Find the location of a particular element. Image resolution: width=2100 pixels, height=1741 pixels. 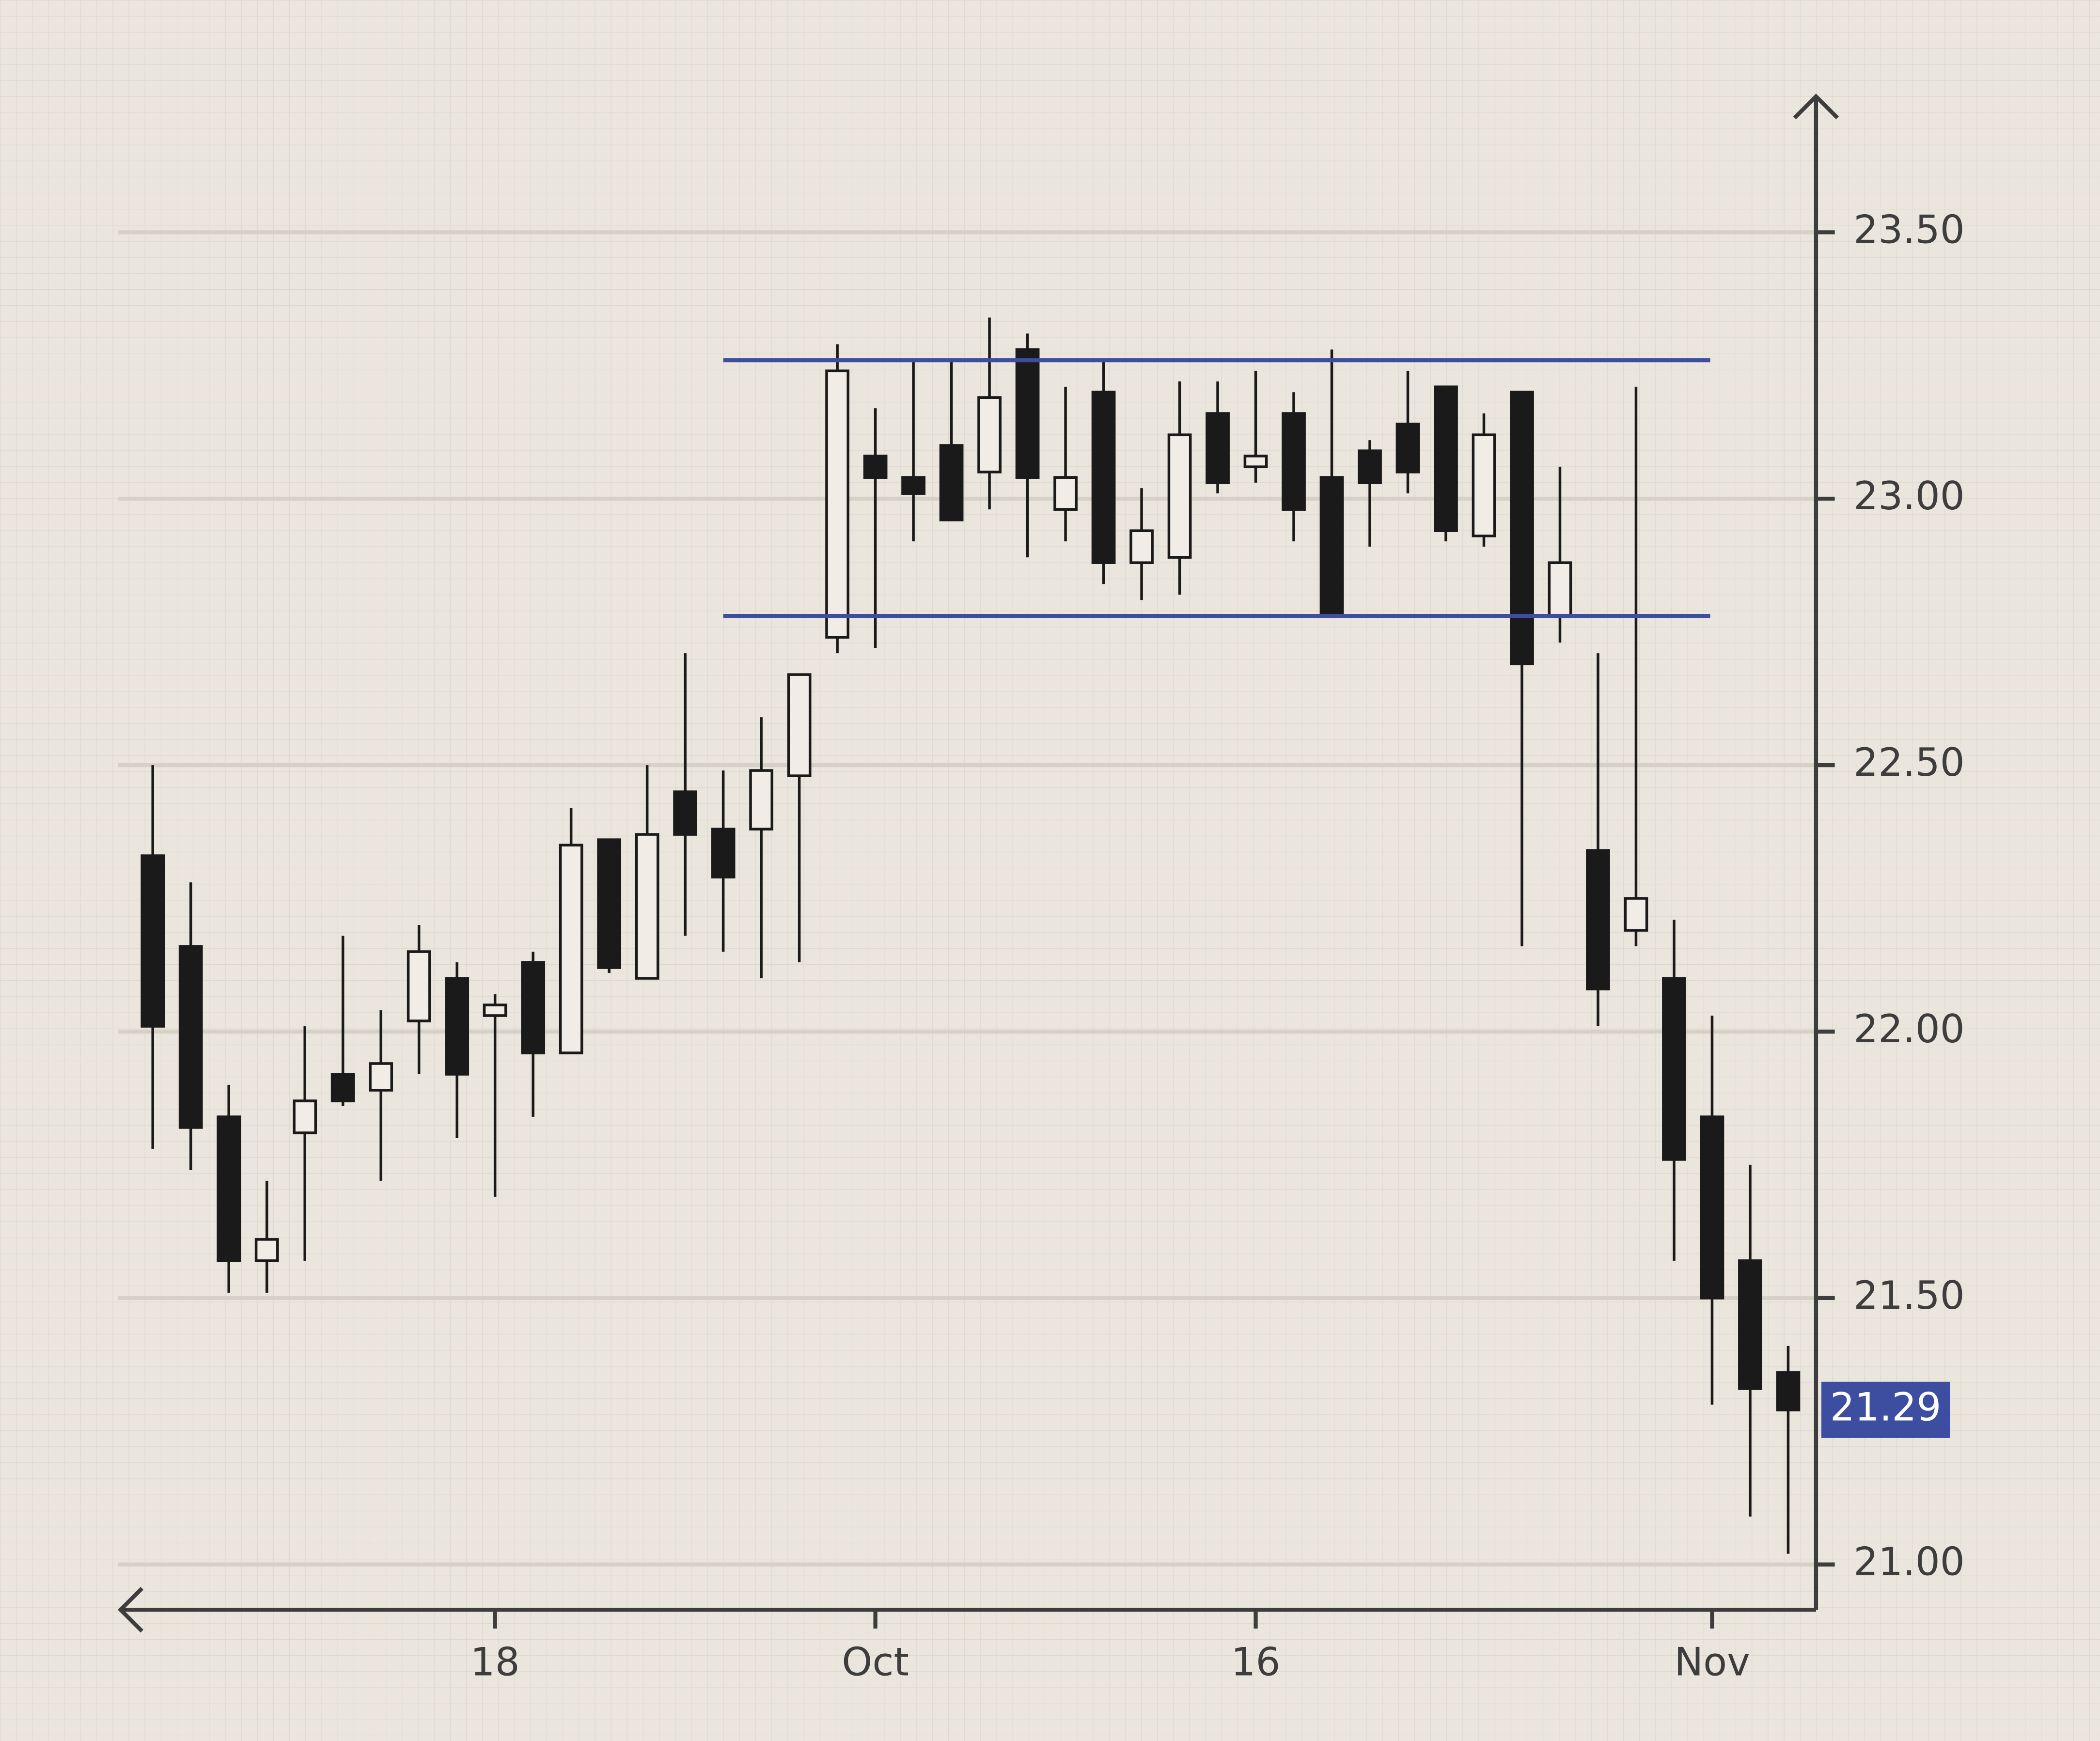

last-price-badge is located at coordinates (1885, 1409).